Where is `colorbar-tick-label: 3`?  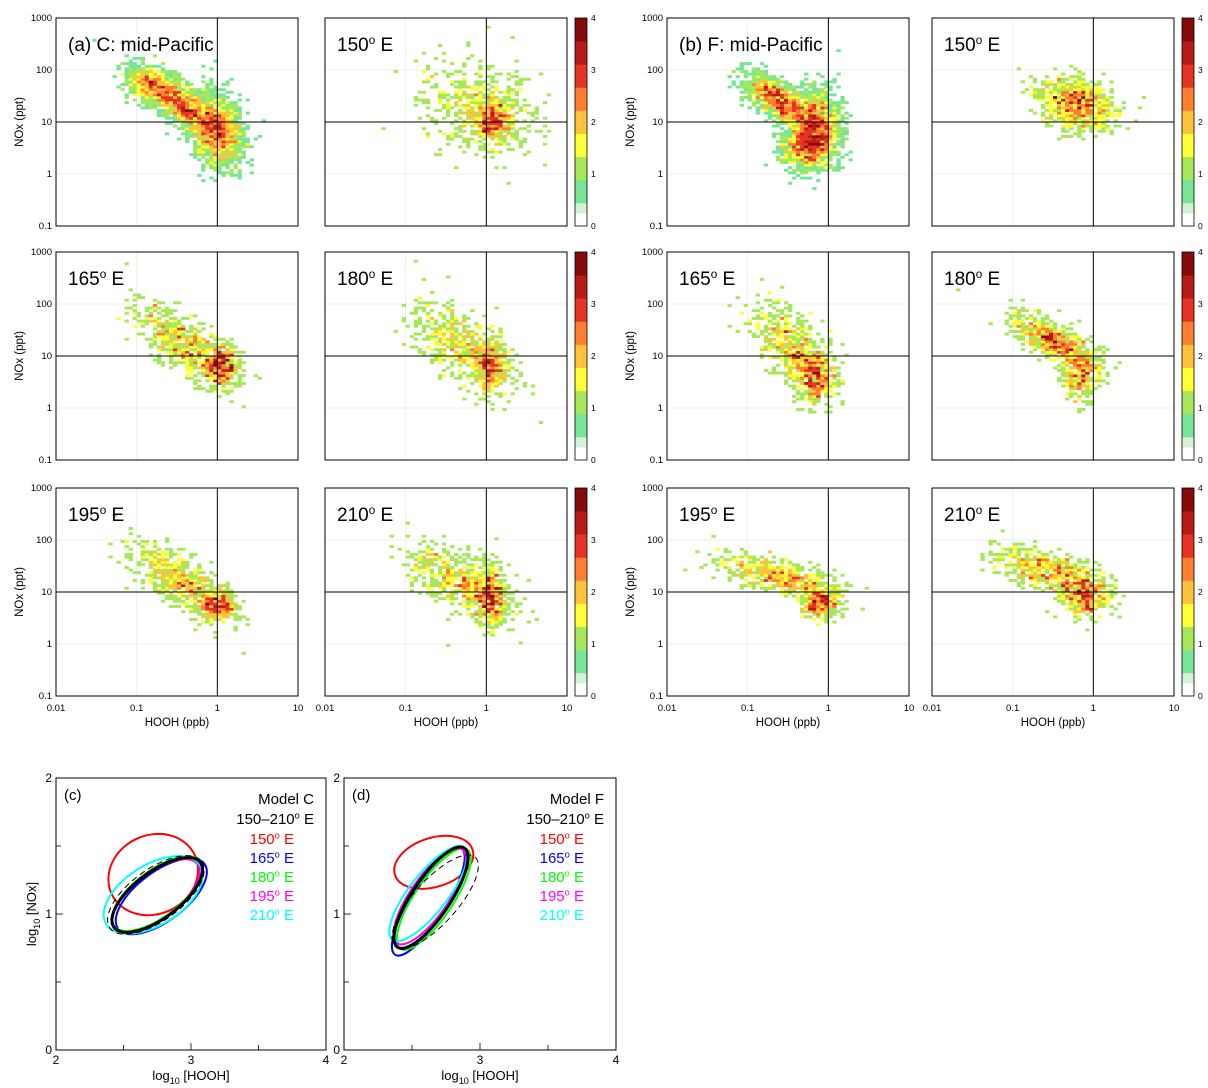
colorbar-tick-label: 3 is located at coordinates (1200, 70).